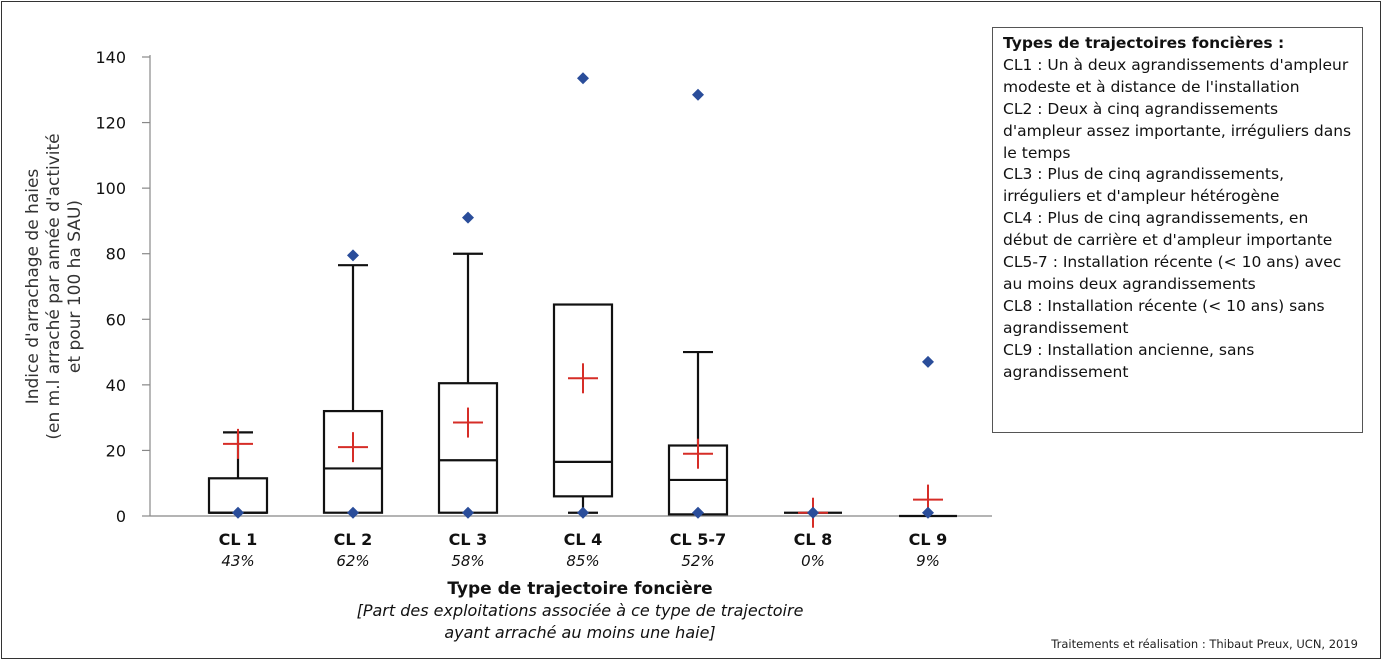 The image size is (1384, 662). Describe the element at coordinates (698, 329) in the screenshot. I see `box-group-cl-5-7: CL 5-7 52%` at that location.